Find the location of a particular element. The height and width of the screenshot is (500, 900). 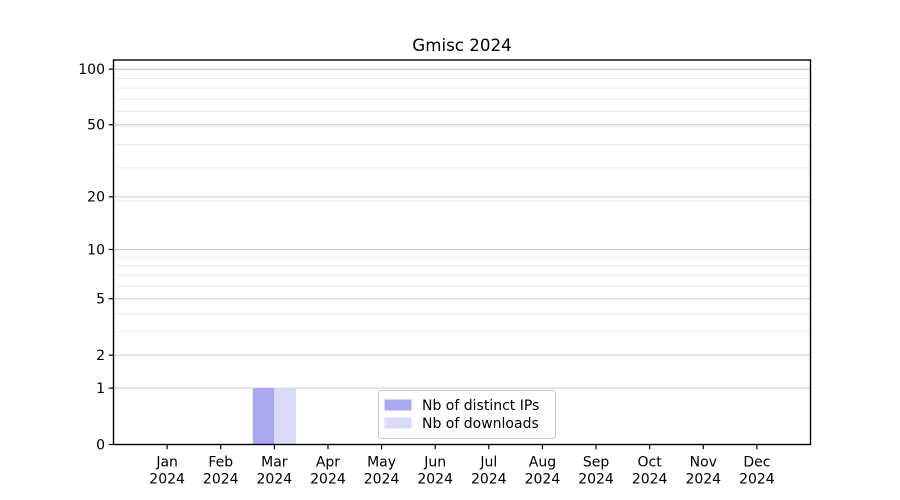

x-tick-label: Feb 2024 is located at coordinates (221, 471).